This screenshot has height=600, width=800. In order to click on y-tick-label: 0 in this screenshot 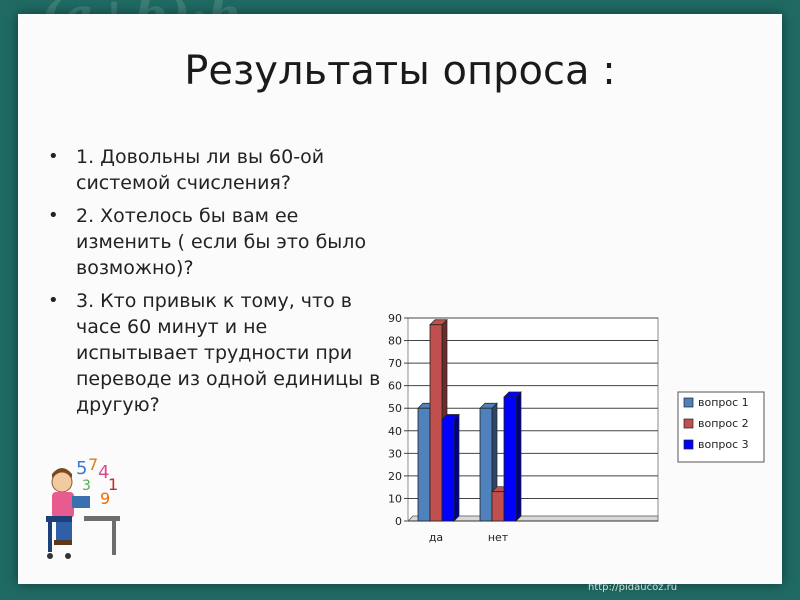, I will do `click(398, 521)`.